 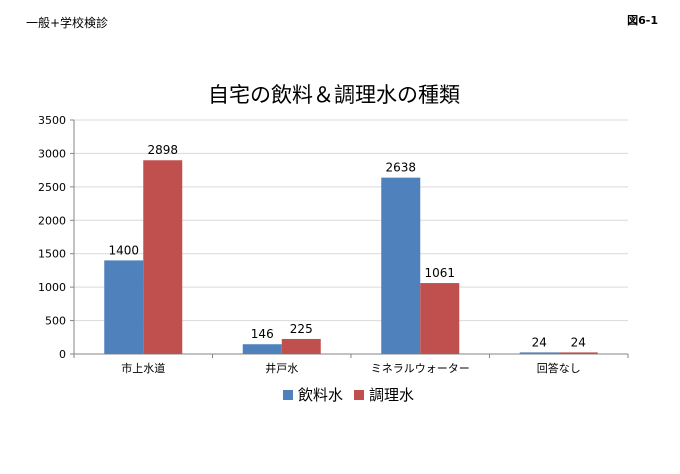 I want to click on data-label: 2898, so click(x=162, y=150).